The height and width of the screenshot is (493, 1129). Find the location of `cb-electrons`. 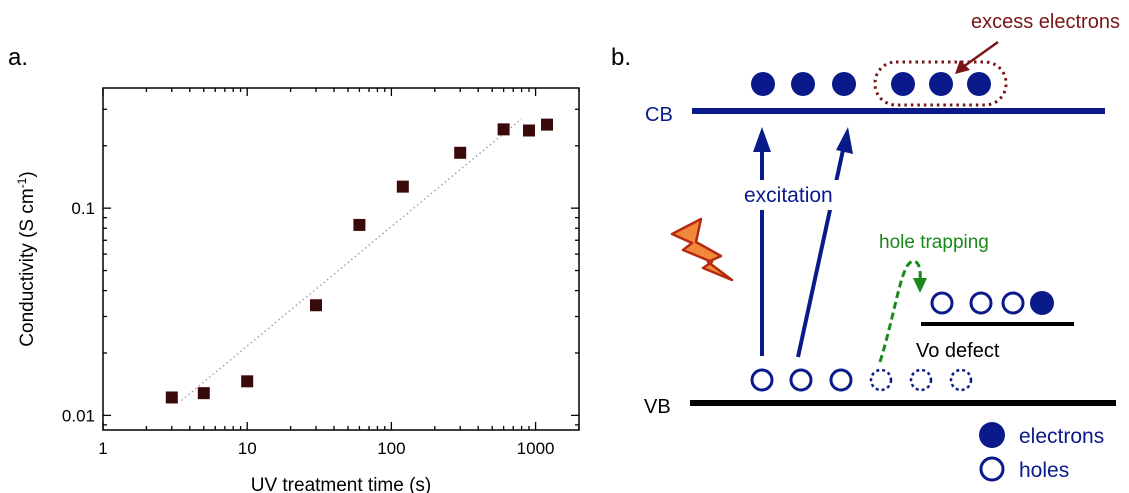

cb-electrons is located at coordinates (871, 84).